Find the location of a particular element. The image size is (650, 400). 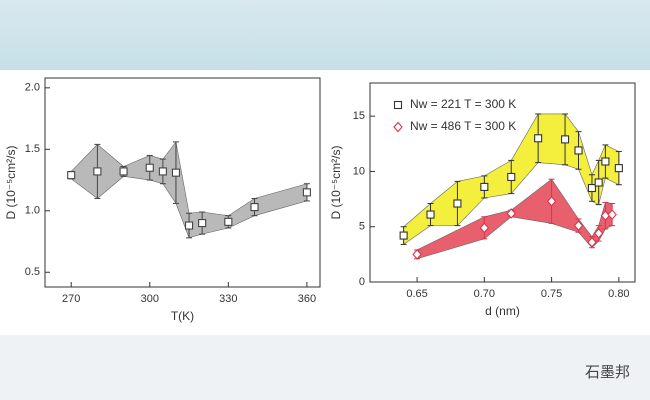

y-tick-label: 10 is located at coordinates (359, 171).